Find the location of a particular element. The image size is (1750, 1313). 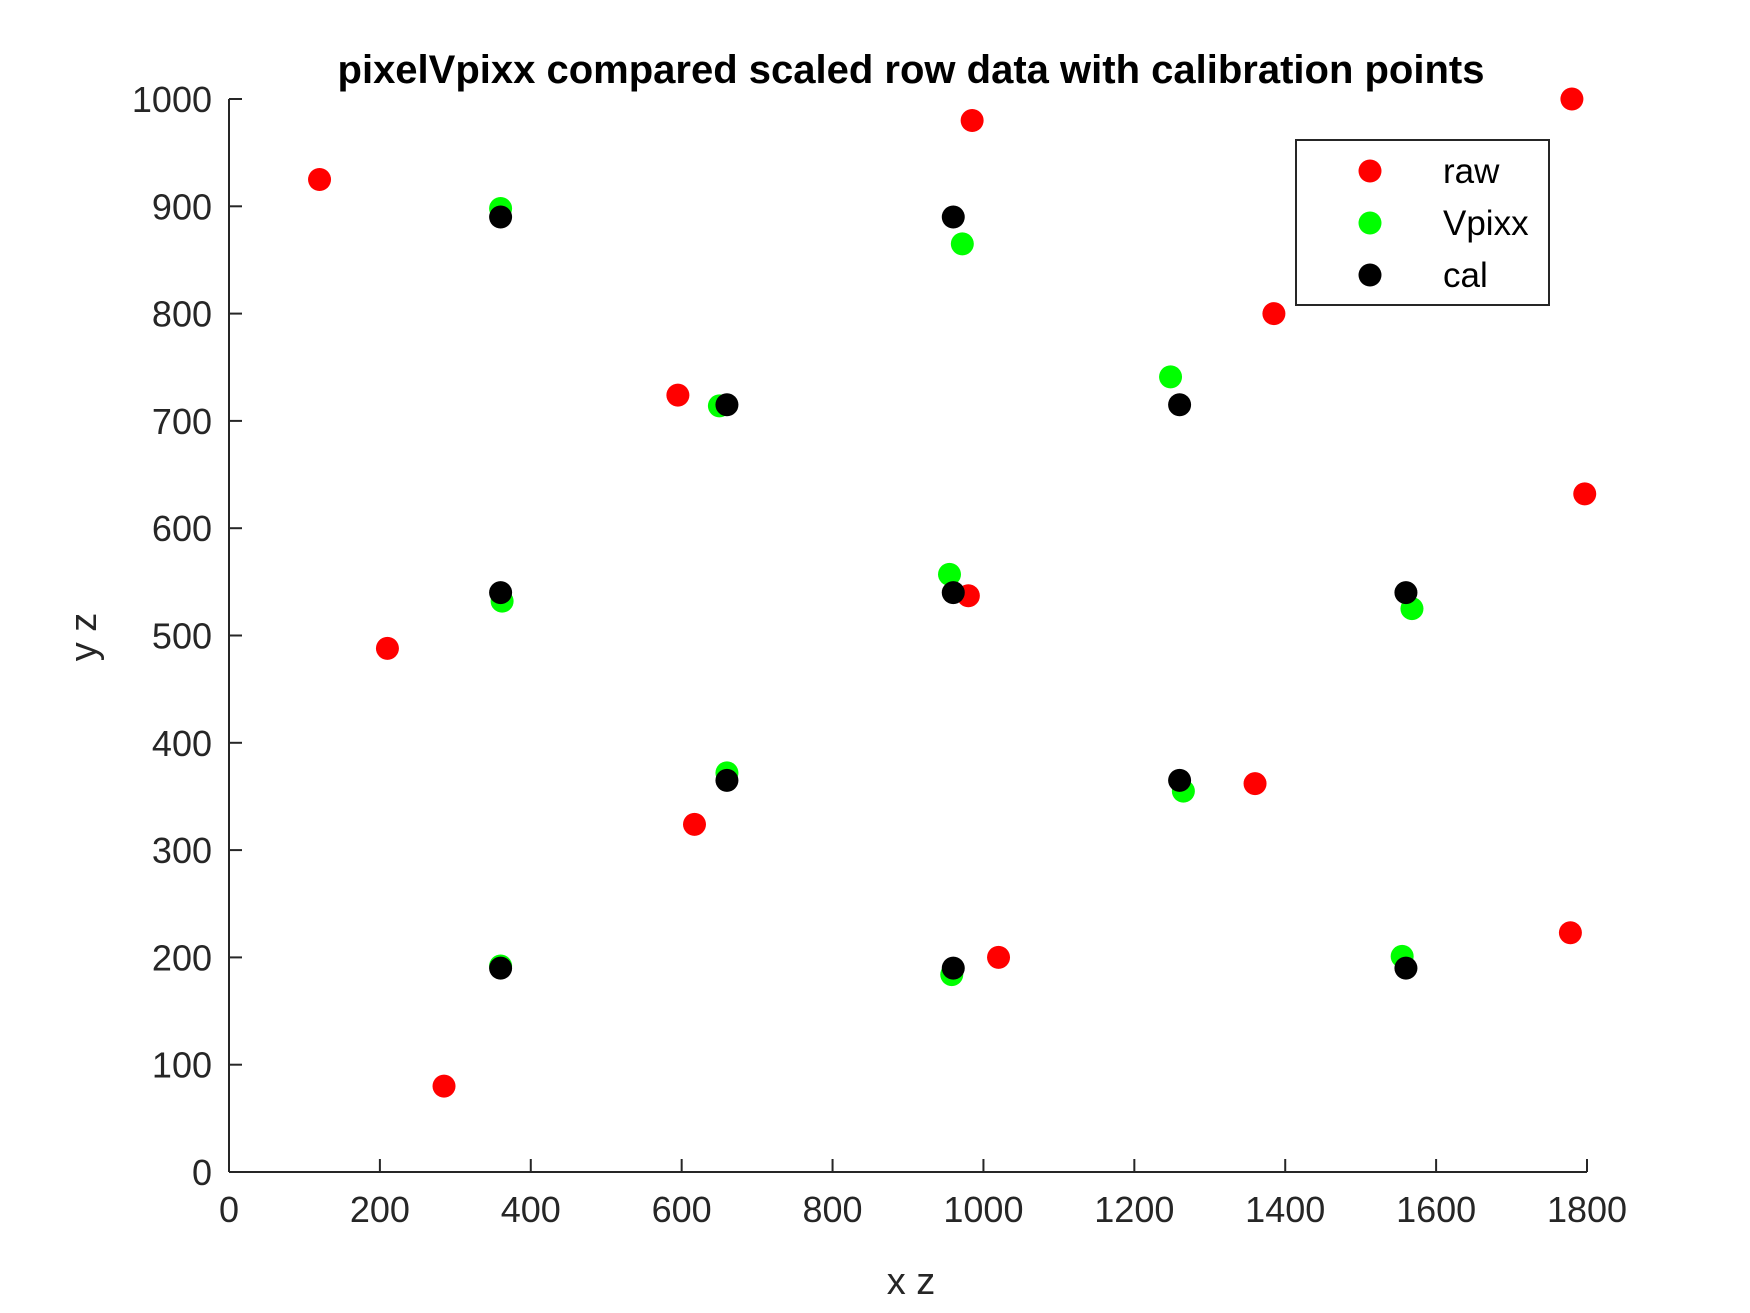

legend-label-cal: cal is located at coordinates (1465, 275).